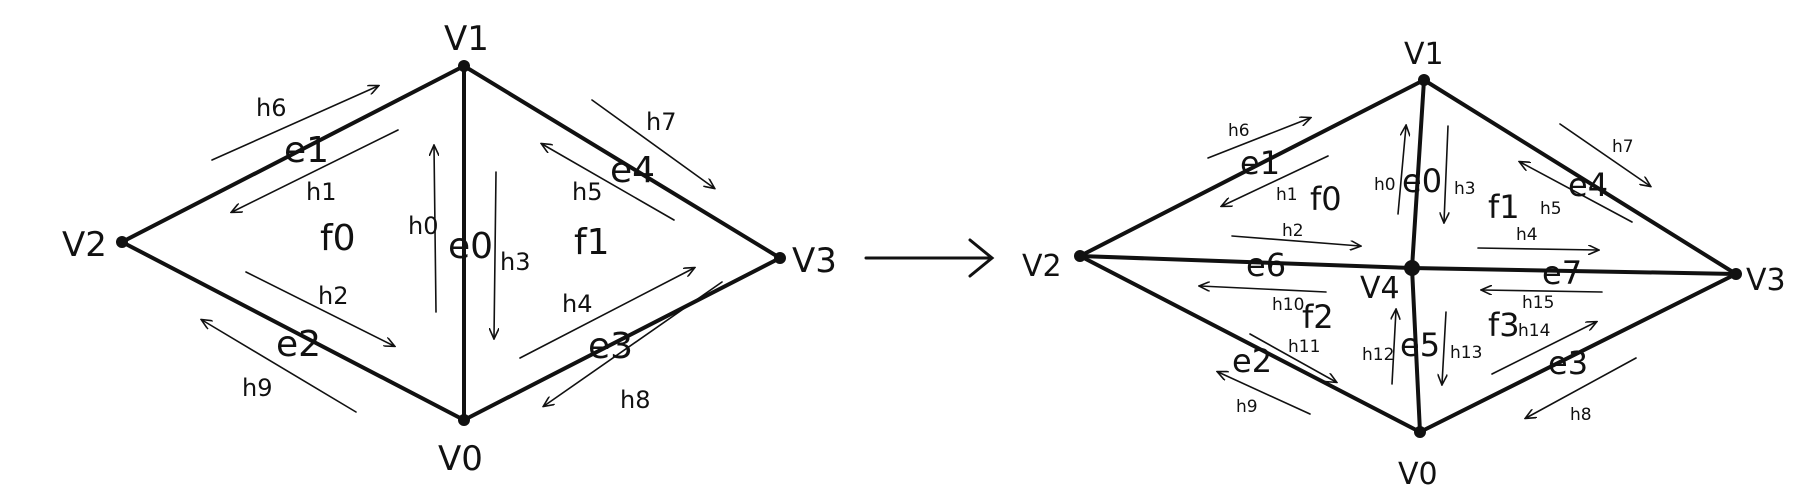 The width and height of the screenshot is (1816, 496). Describe the element at coordinates (294, 123) in the screenshot. I see `left-halfedge-h6-arrow` at that location.